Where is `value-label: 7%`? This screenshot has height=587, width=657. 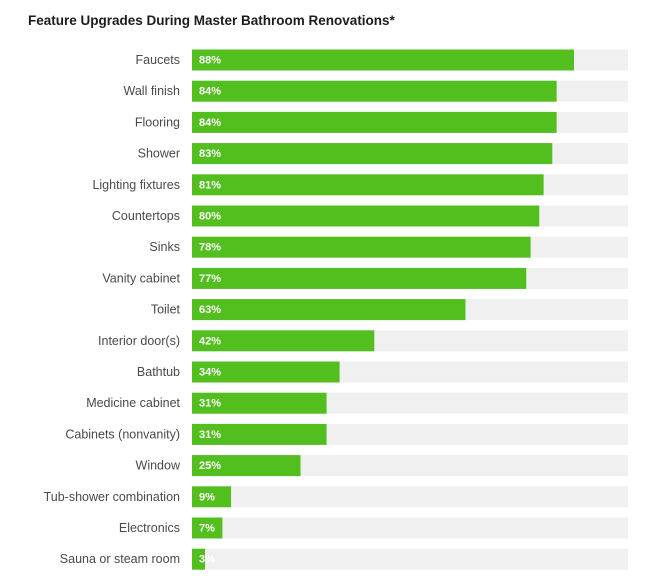 value-label: 7% is located at coordinates (207, 529).